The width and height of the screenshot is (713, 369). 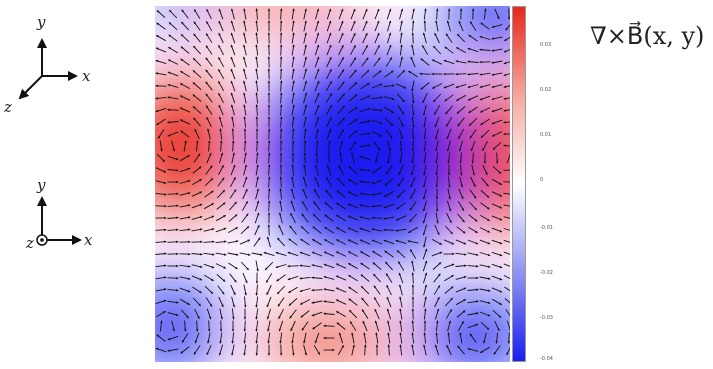 What do you see at coordinates (542, 180) in the screenshot?
I see `colorbar-tick: 0` at bounding box center [542, 180].